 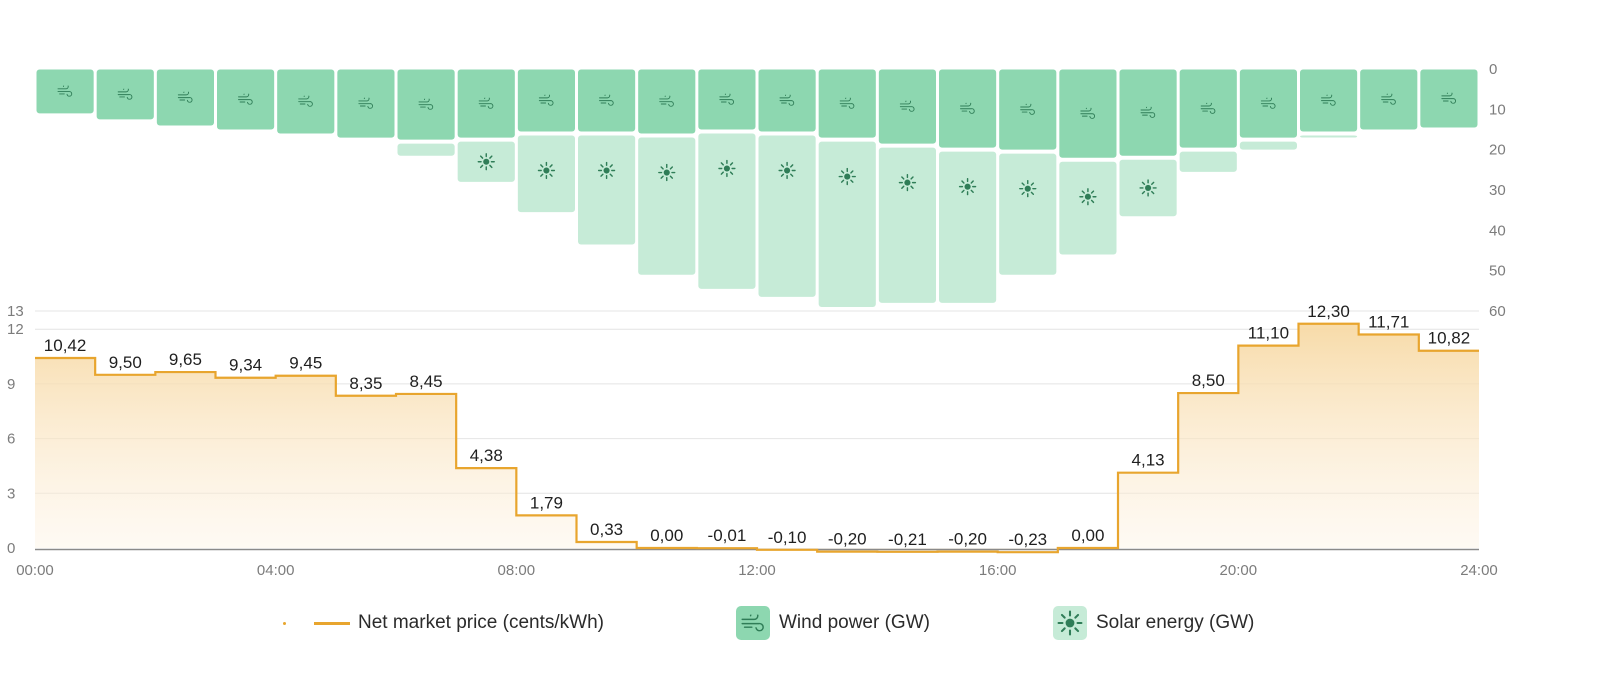 What do you see at coordinates (1148, 460) in the screenshot?
I see `price-data-label: 4,13` at bounding box center [1148, 460].